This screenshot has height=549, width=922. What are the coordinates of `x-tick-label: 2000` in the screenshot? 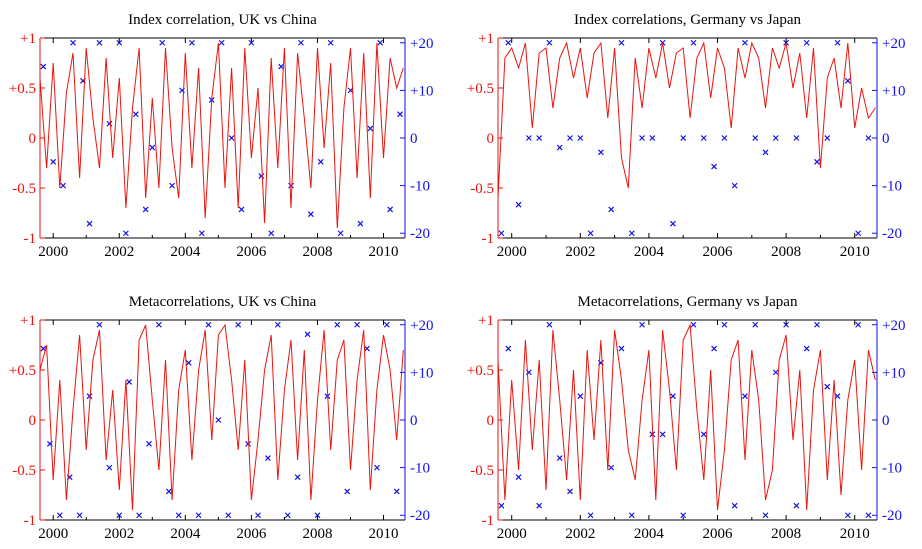 It's located at (53, 252).